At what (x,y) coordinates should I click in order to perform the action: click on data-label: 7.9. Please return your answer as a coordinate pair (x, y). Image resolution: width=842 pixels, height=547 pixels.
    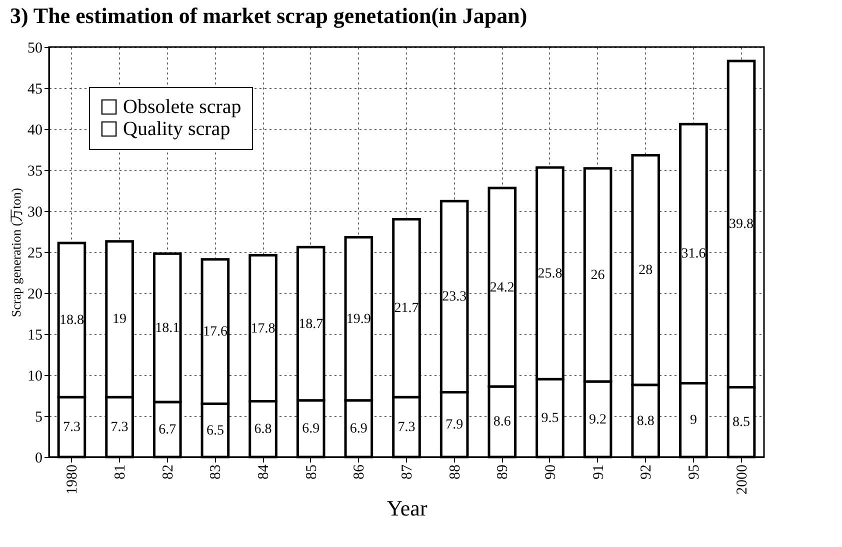
    Looking at the image, I should click on (455, 425).